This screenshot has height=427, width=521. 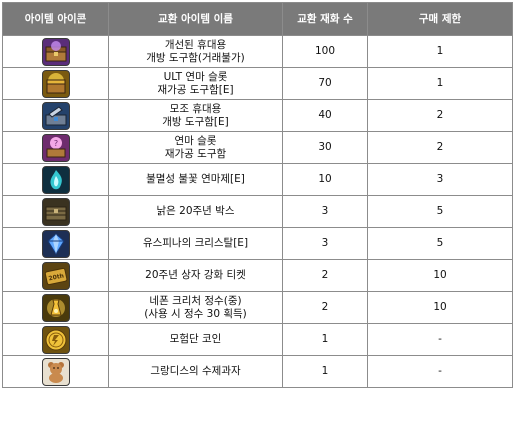 What do you see at coordinates (325, 147) in the screenshot?
I see `item-cost-cell: 30` at bounding box center [325, 147].